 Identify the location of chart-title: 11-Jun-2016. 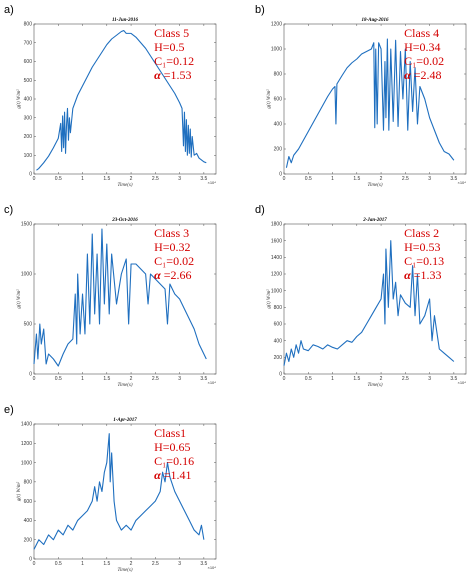
(125, 20).